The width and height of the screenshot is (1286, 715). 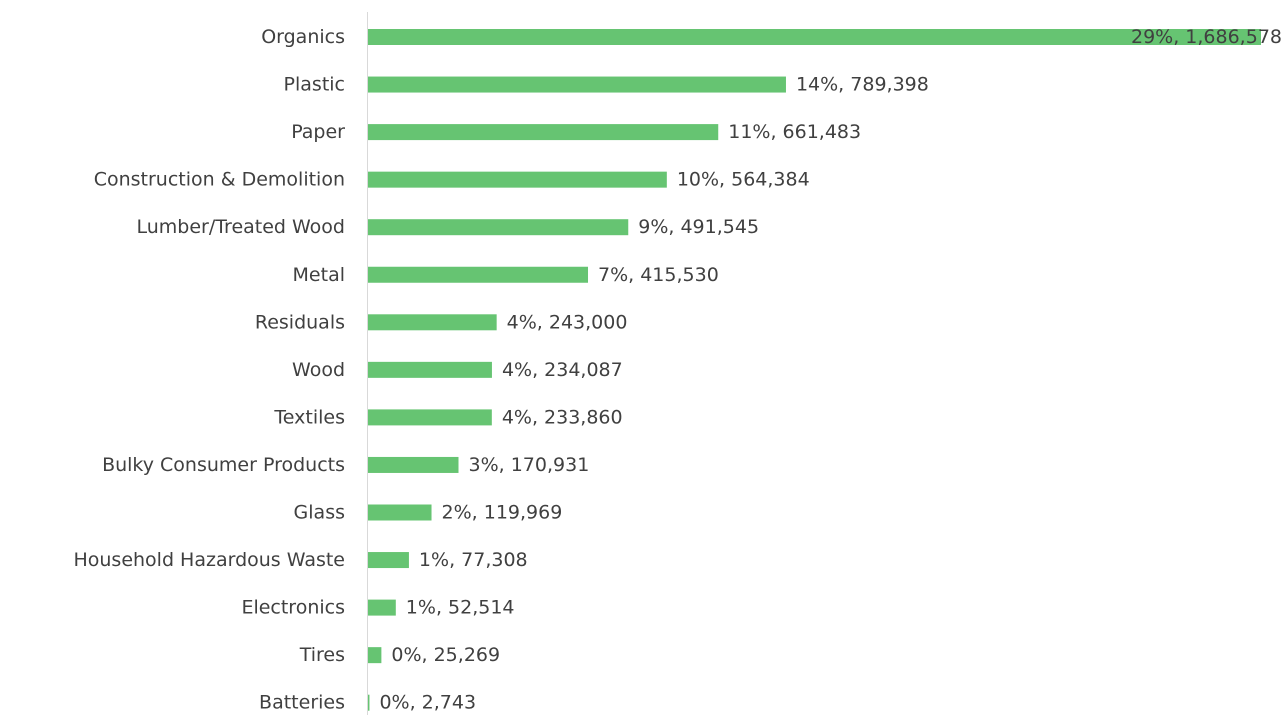 I want to click on data-label: 9%, 491,545, so click(x=698, y=227).